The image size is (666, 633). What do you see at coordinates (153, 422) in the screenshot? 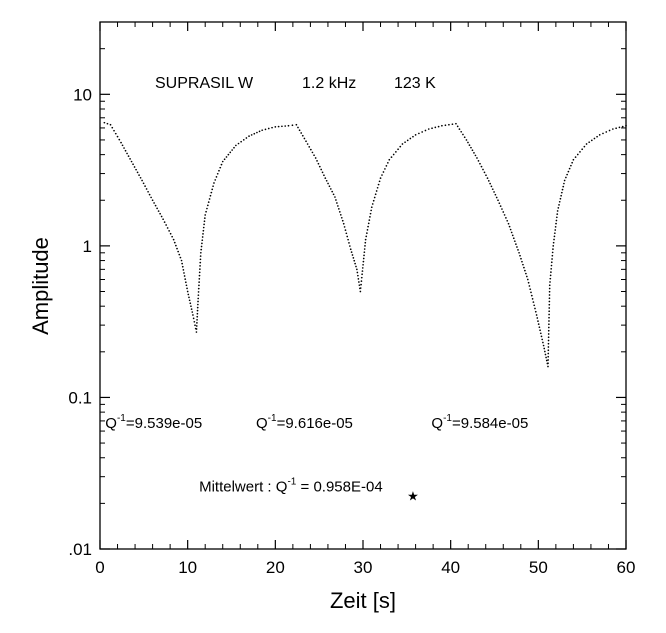
I see `annotation-q-1: Q-1=9.539e-05` at bounding box center [153, 422].